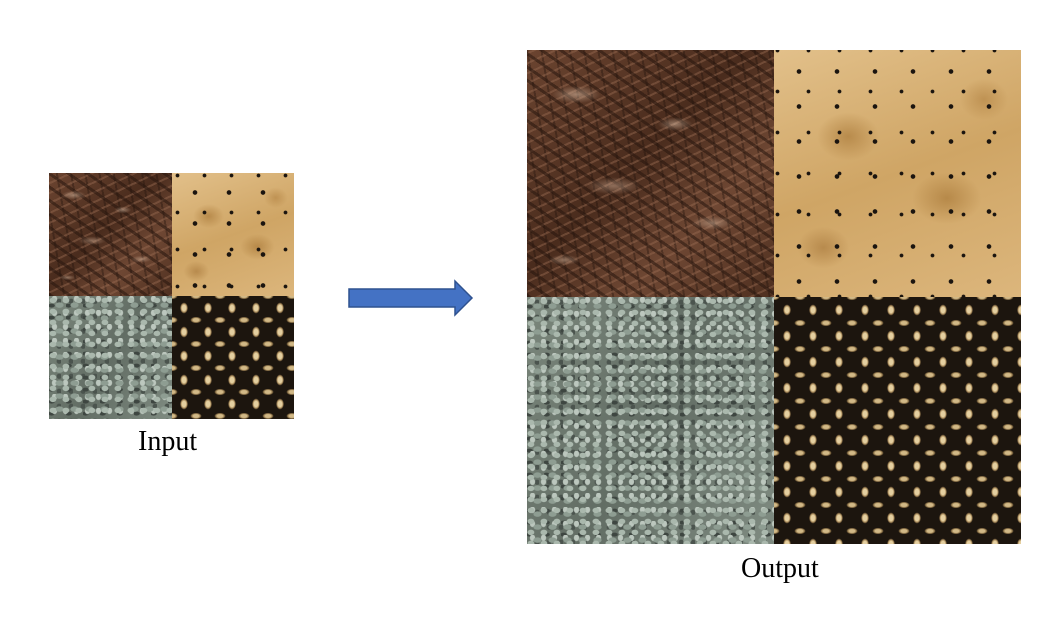 This screenshot has width=1064, height=620. I want to click on input-cracker-texture, so click(232, 234).